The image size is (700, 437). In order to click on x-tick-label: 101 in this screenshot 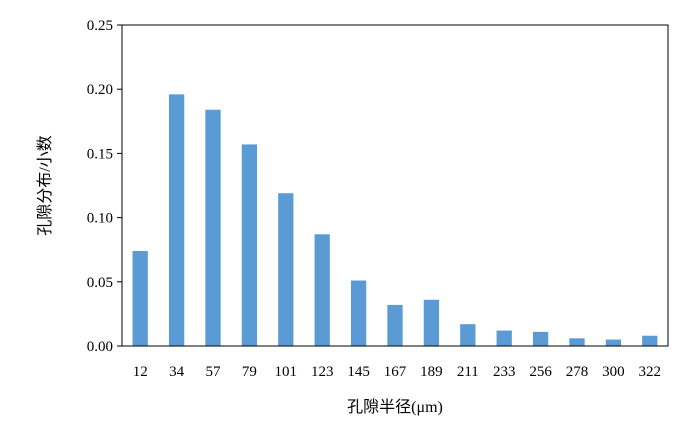, I will do `click(286, 372)`.